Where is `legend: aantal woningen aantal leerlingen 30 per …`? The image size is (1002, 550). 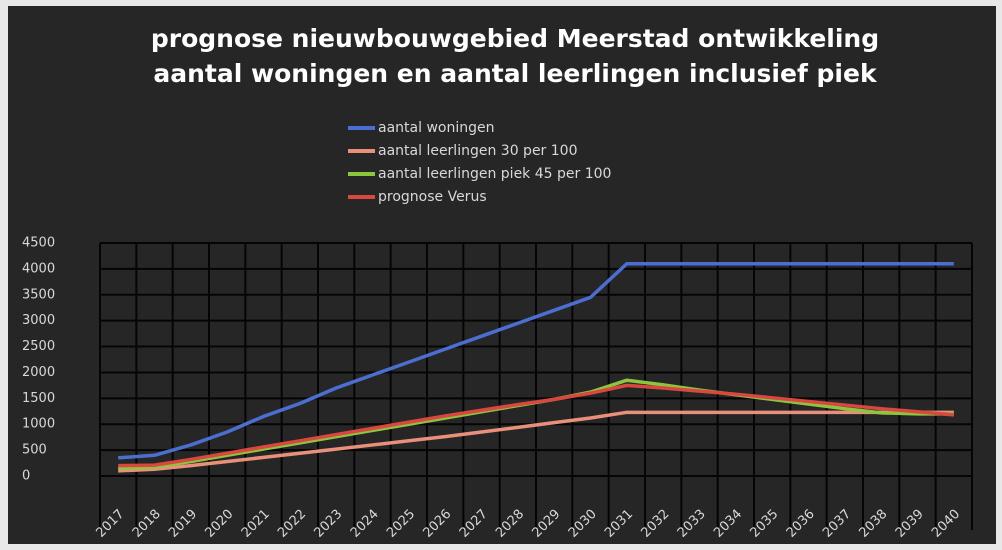 legend: aantal woningen aantal leerlingen 30 per … is located at coordinates (479, 162).